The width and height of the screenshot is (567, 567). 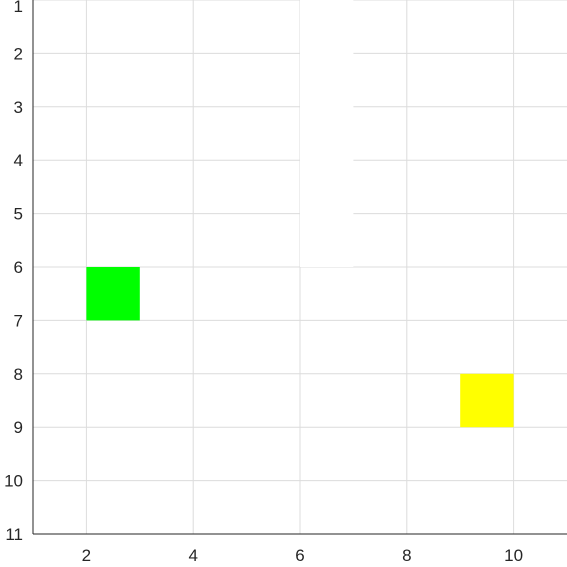 I want to click on x-tick-label: 10, so click(x=513, y=555).